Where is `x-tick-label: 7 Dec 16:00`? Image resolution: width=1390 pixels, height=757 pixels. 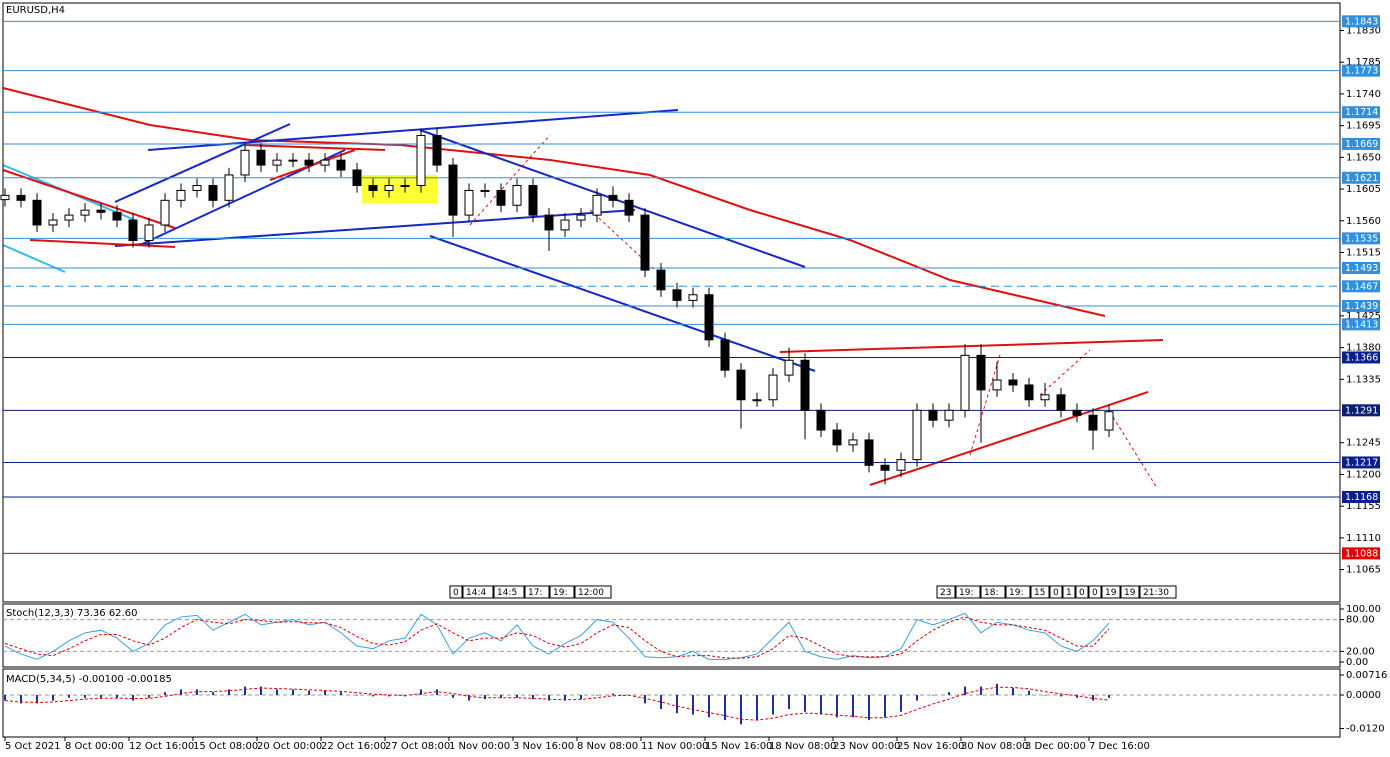 x-tick-label: 7 Dec 16:00 is located at coordinates (1119, 746).